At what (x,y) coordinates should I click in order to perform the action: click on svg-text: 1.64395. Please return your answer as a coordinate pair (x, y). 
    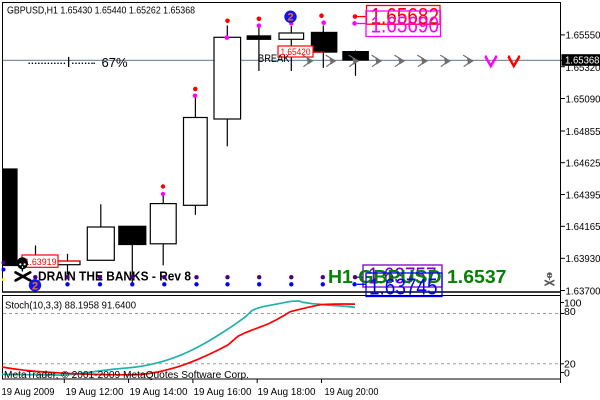
    Looking at the image, I should click on (583, 195).